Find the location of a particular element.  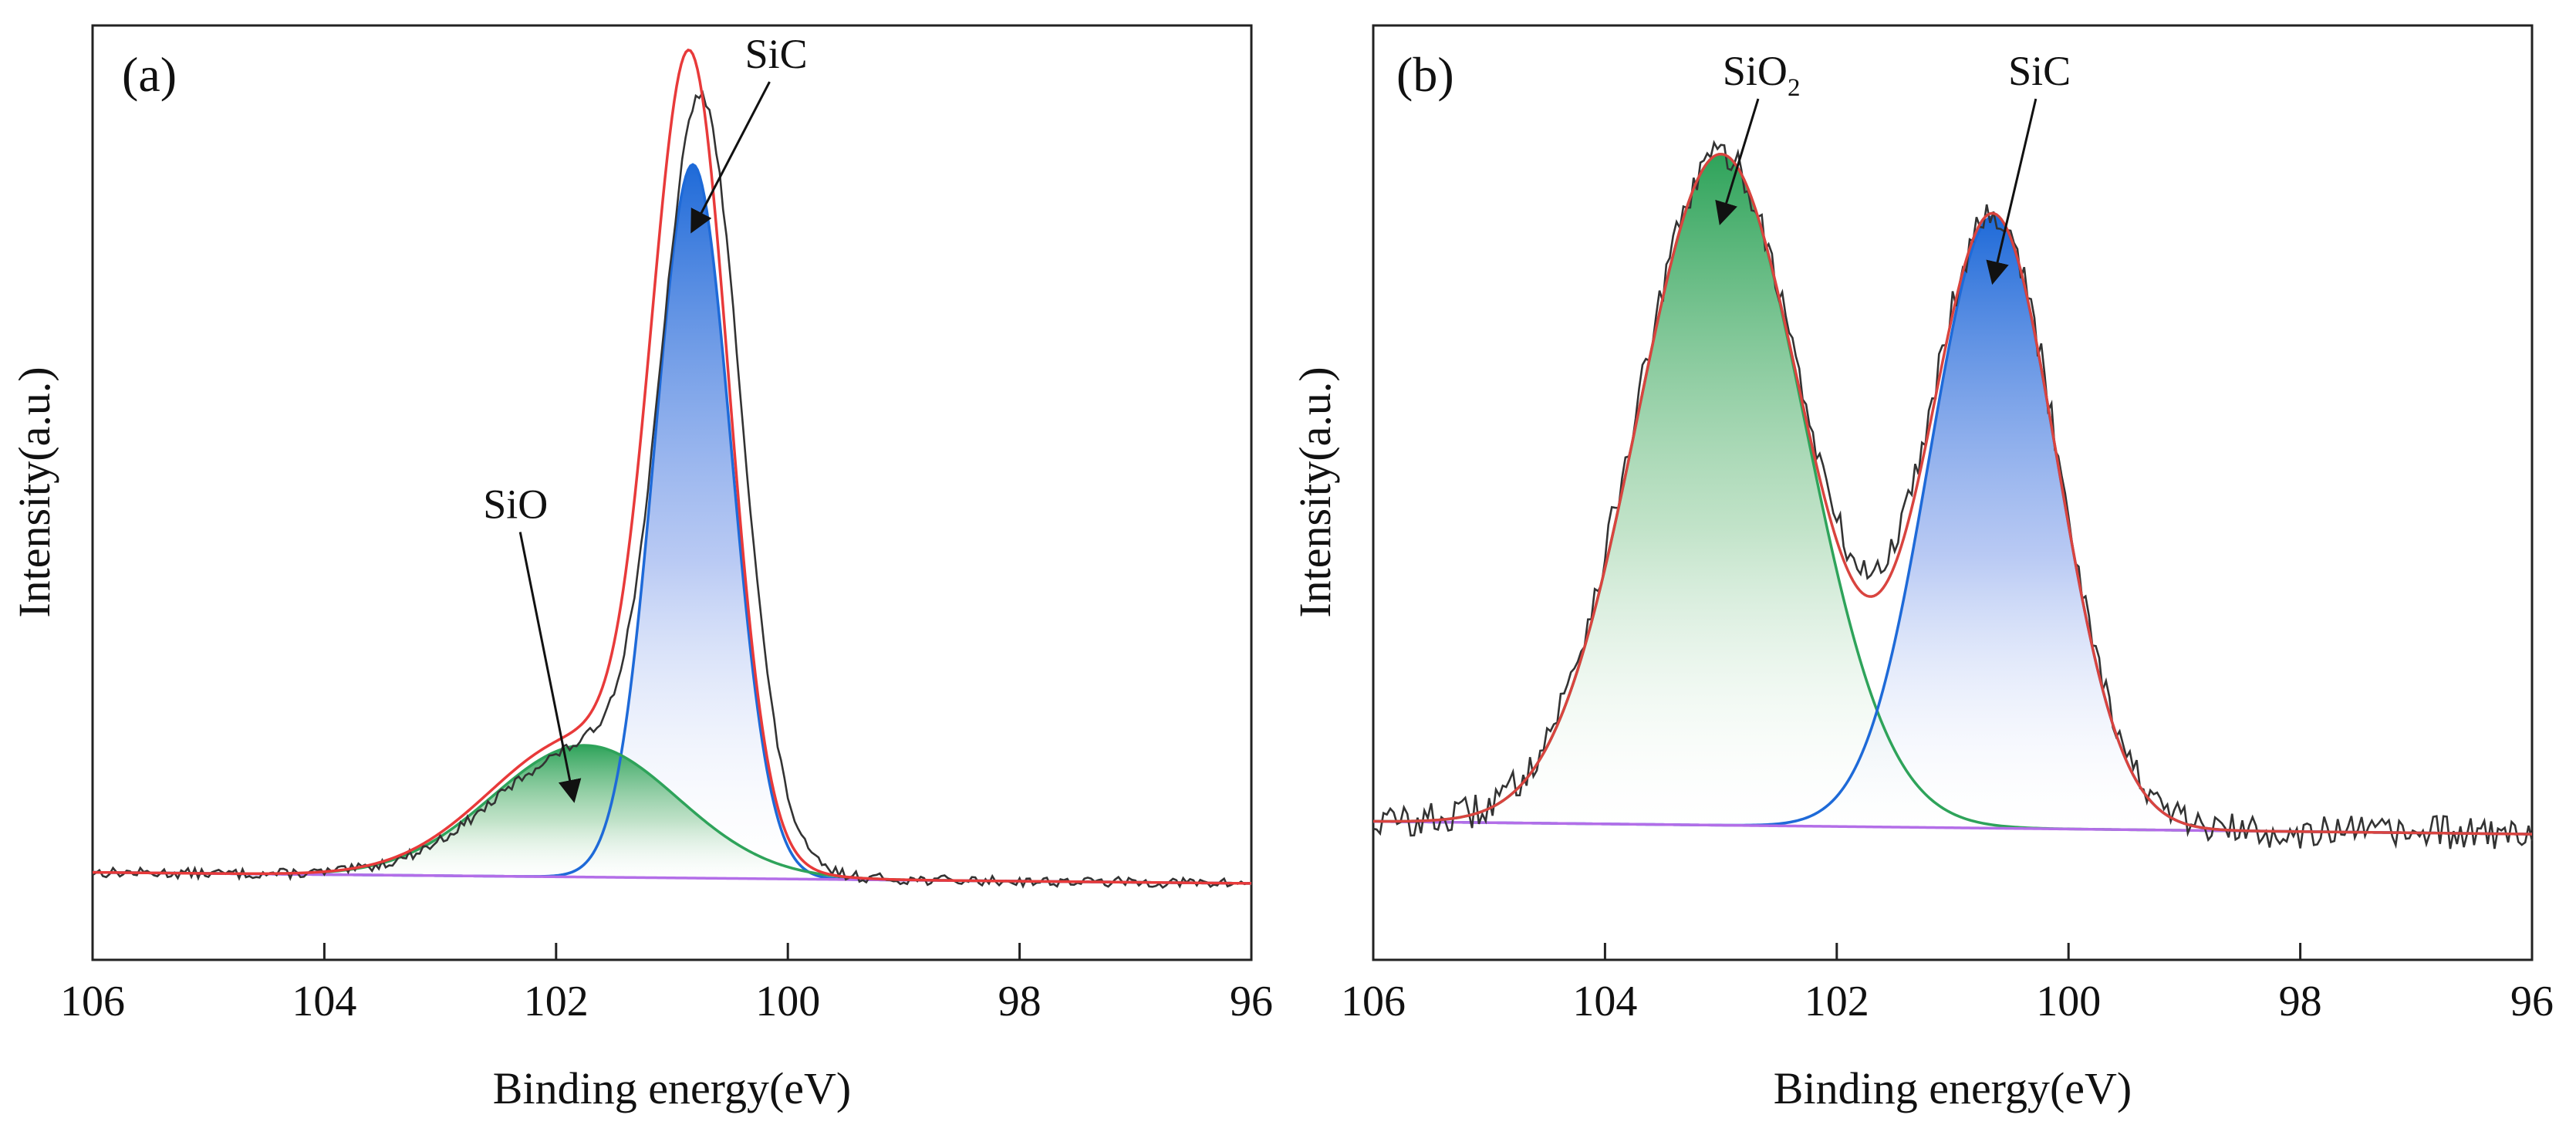

panel-label: (b) is located at coordinates (1425, 74).